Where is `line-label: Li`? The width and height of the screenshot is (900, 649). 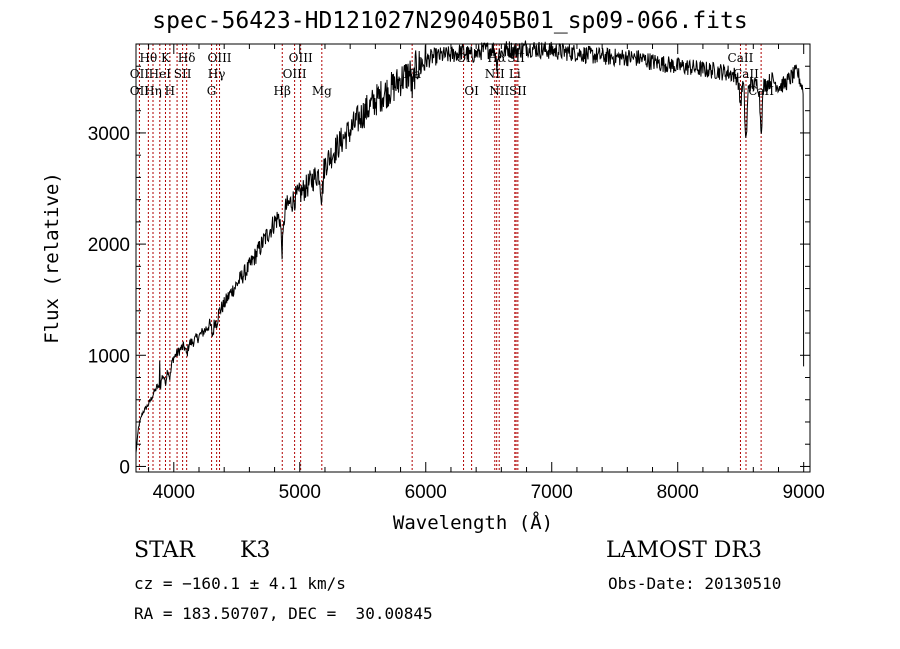
line-label: Li is located at coordinates (515, 74).